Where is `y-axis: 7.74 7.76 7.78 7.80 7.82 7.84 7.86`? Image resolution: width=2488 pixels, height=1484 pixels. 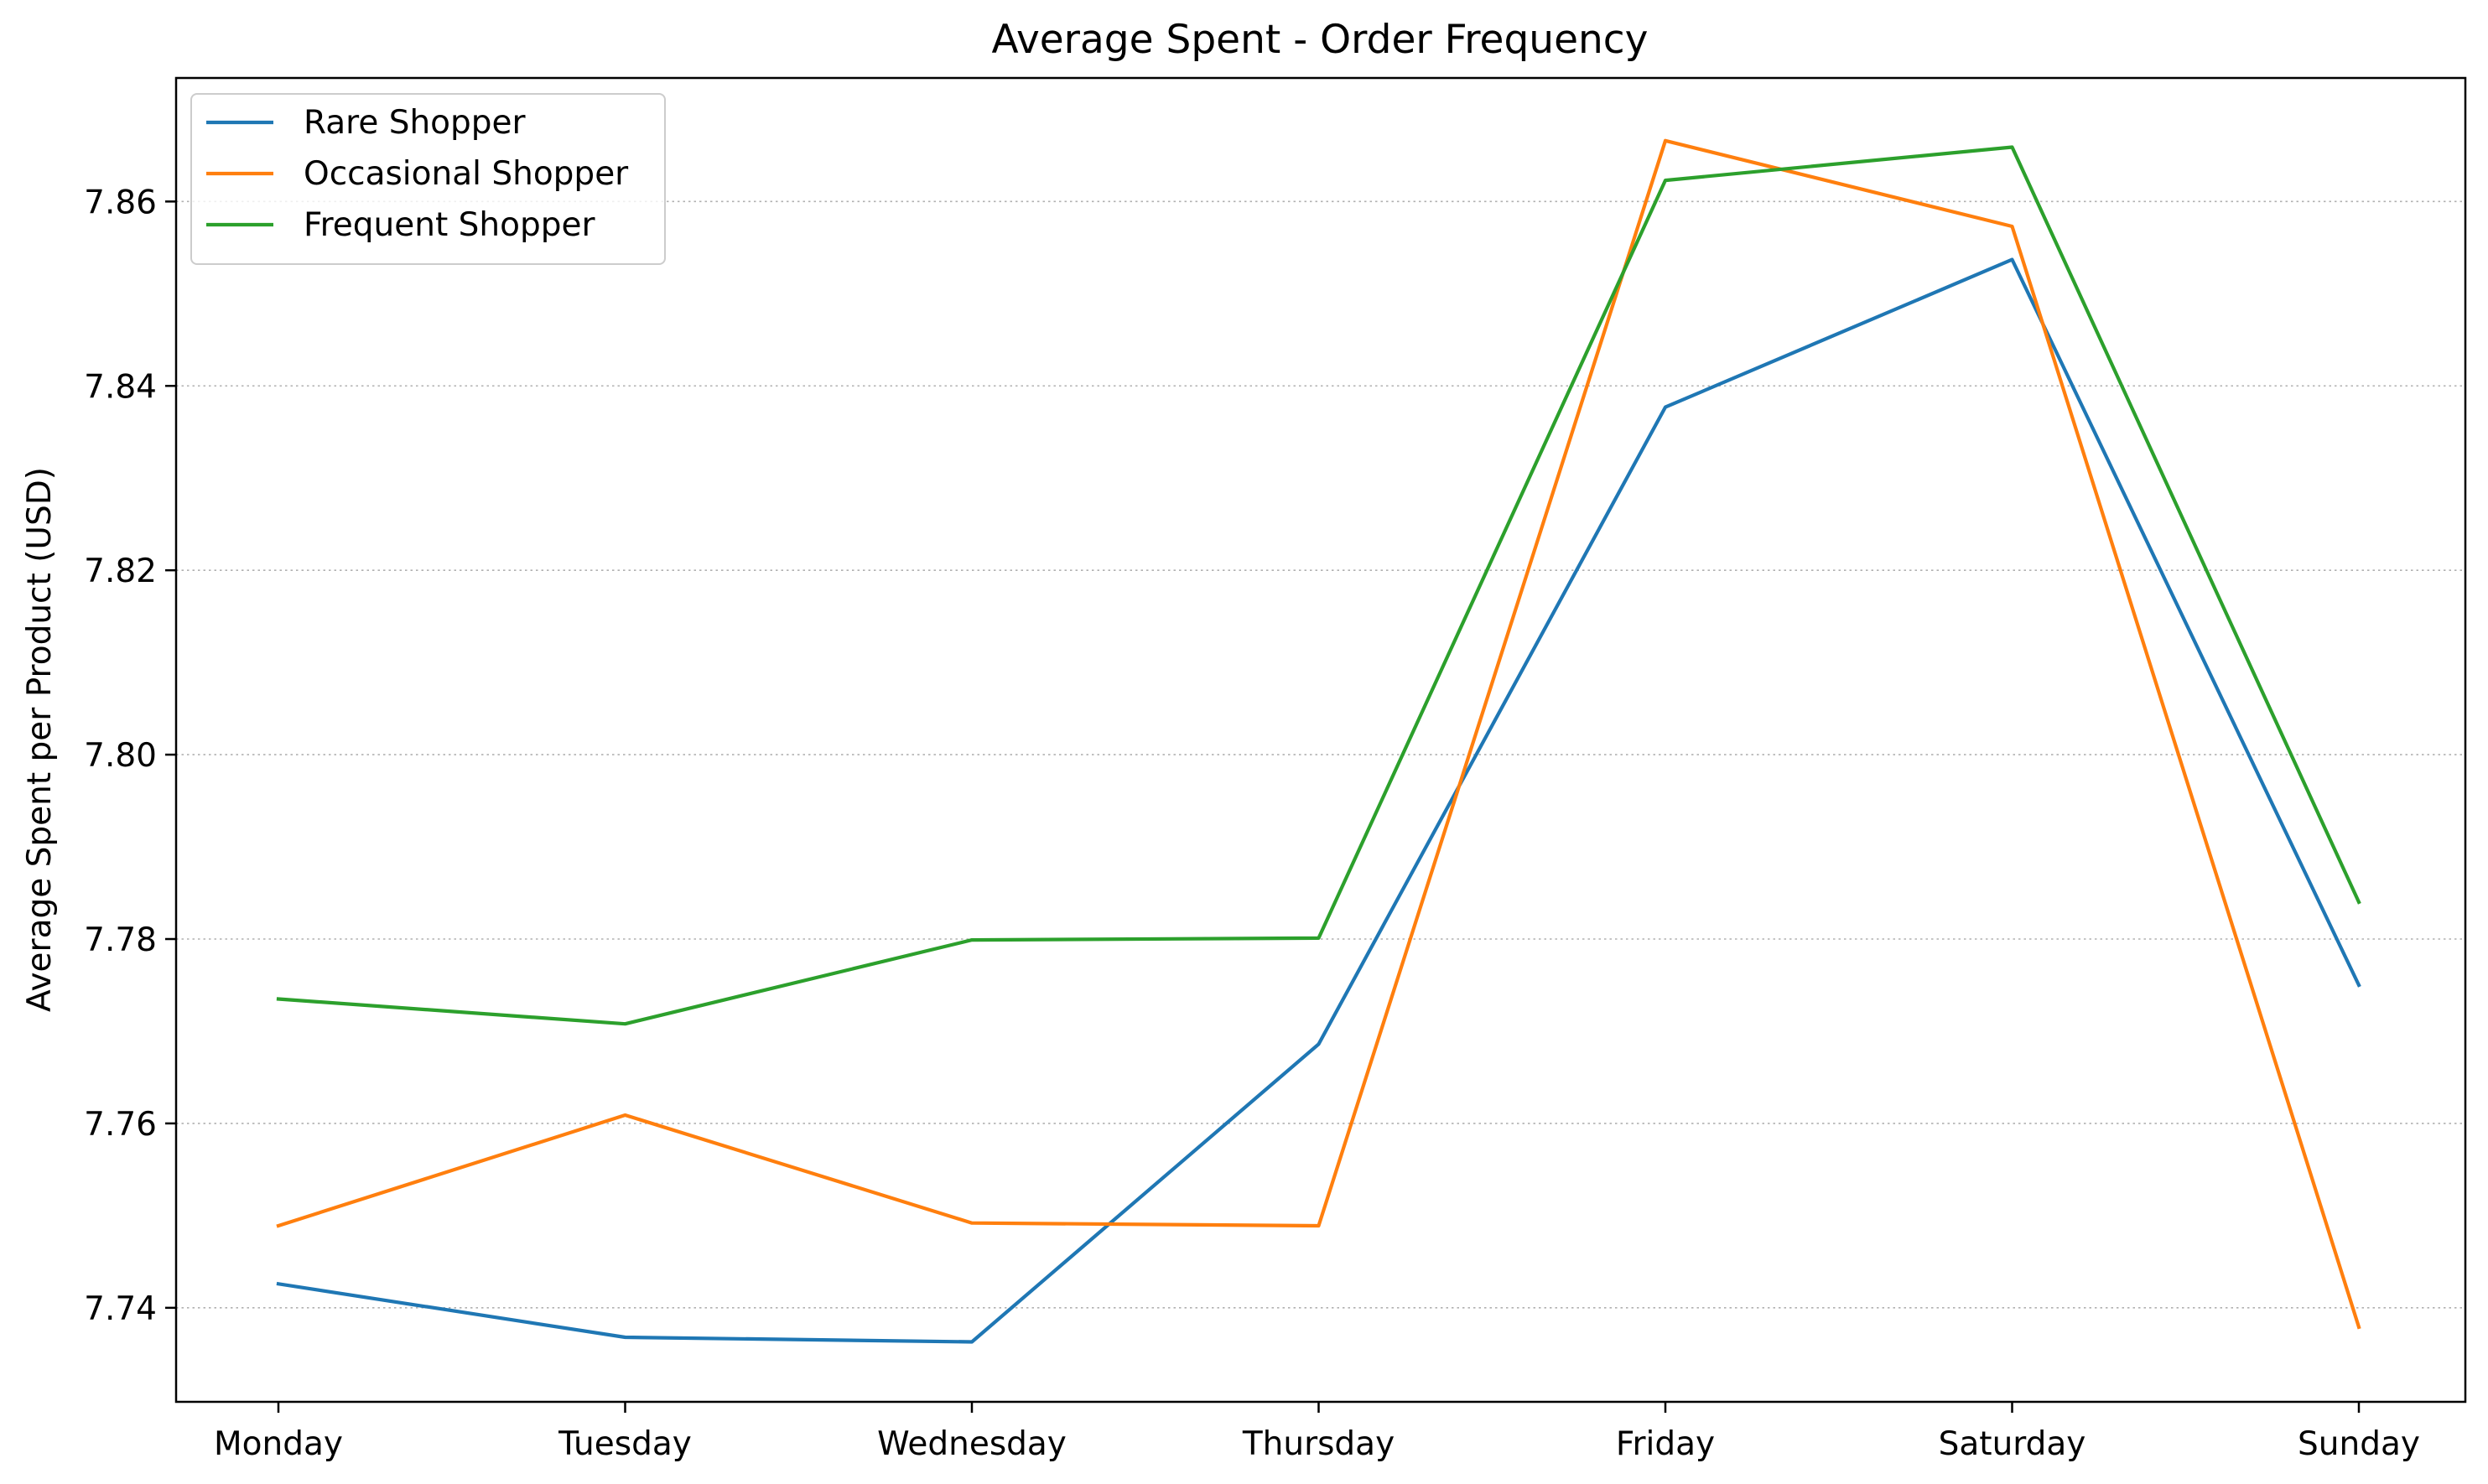
y-axis: 7.74 7.76 7.78 7.80 7.82 7.84 7.86 is located at coordinates (130, 756).